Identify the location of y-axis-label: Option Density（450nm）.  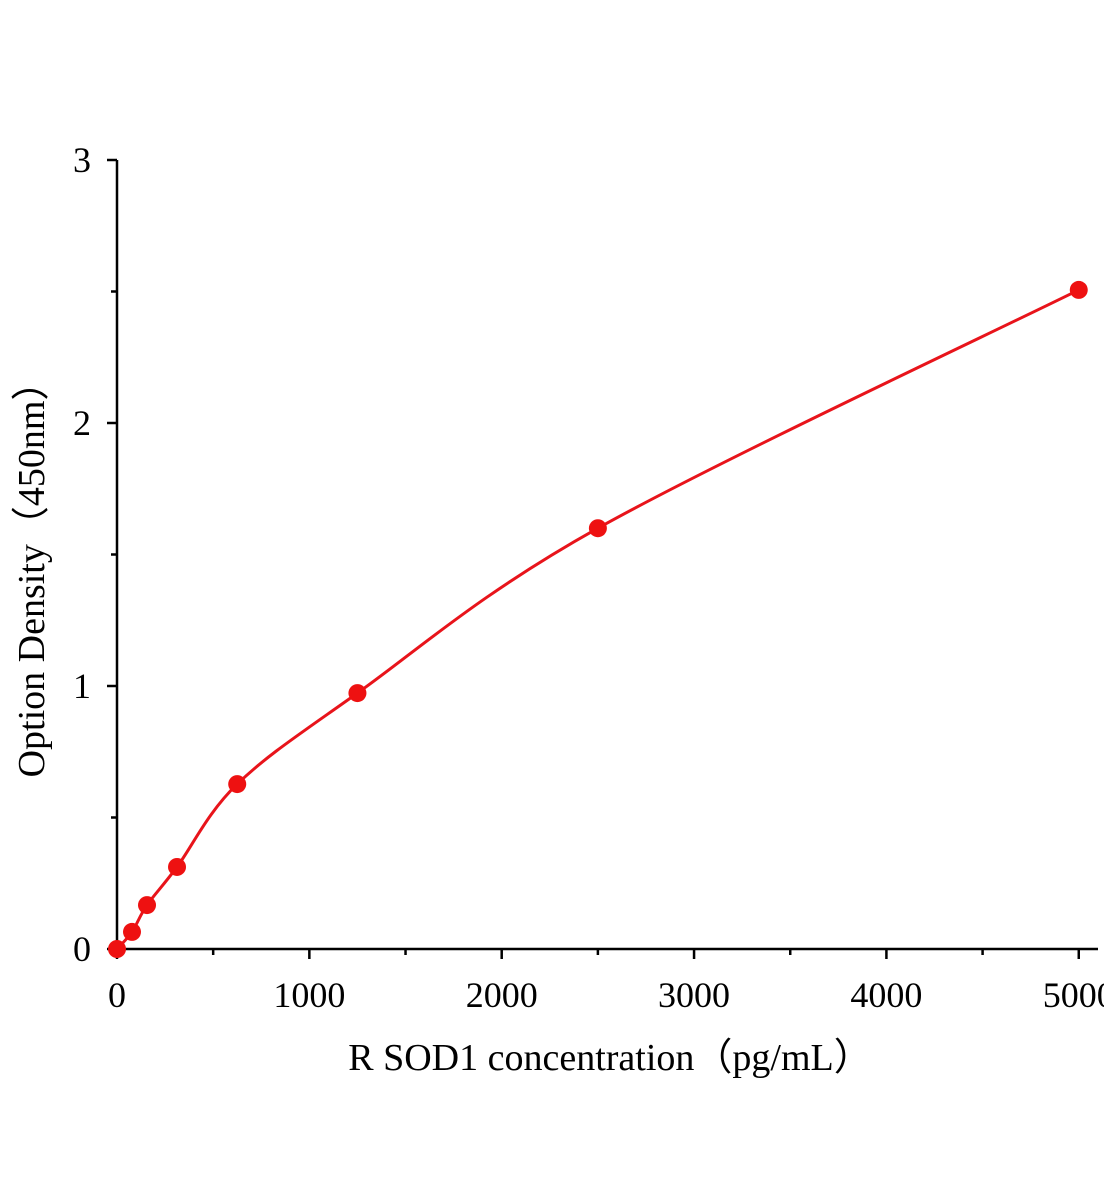
(32, 570).